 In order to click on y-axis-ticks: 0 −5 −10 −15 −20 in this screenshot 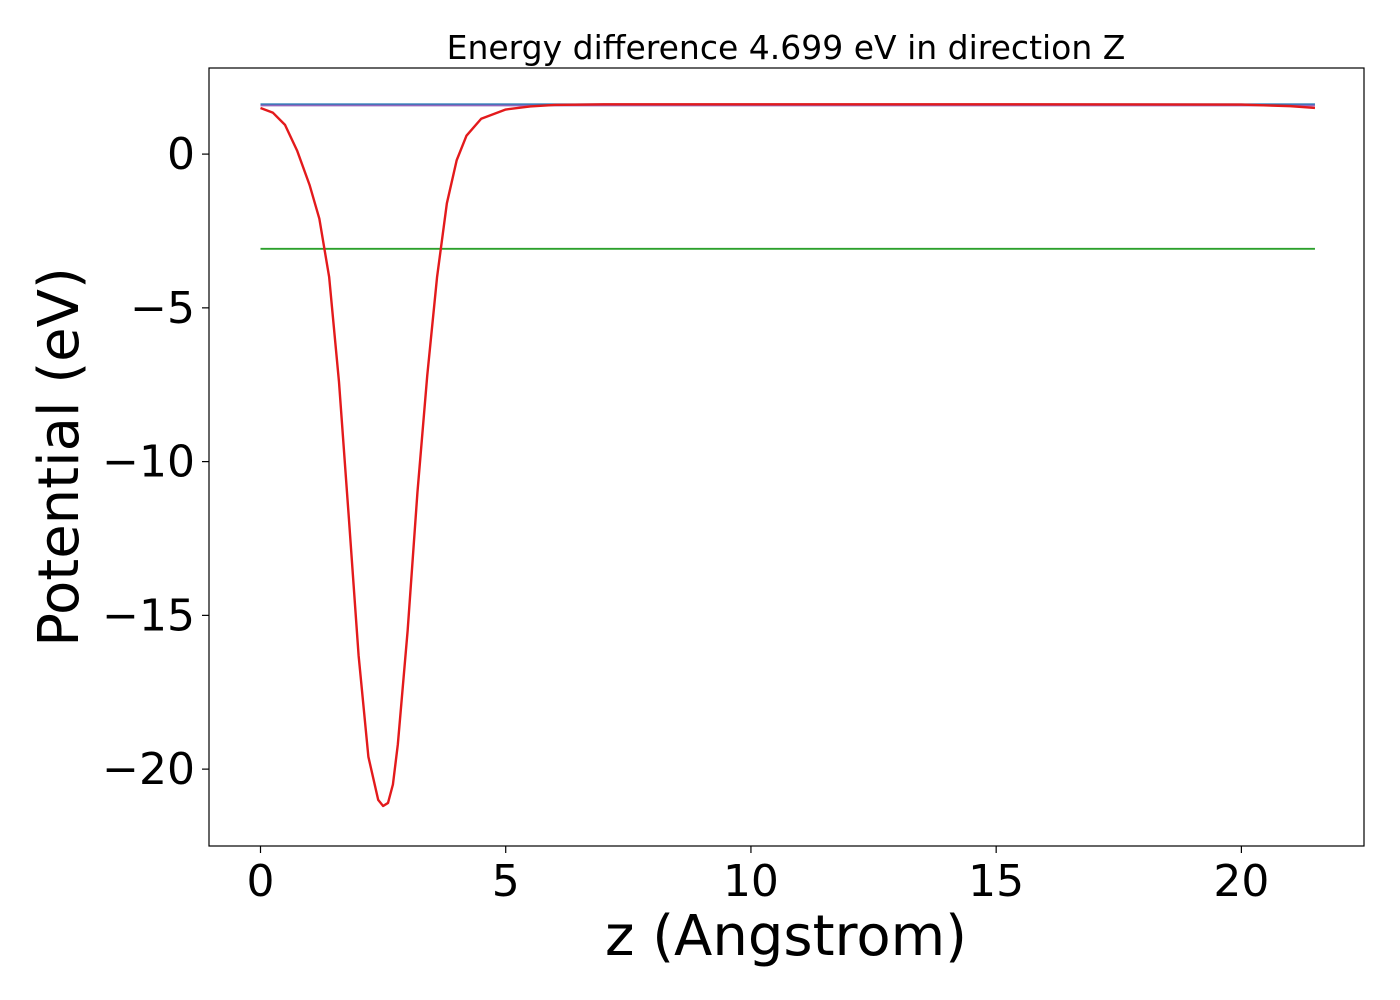, I will do `click(155, 462)`.